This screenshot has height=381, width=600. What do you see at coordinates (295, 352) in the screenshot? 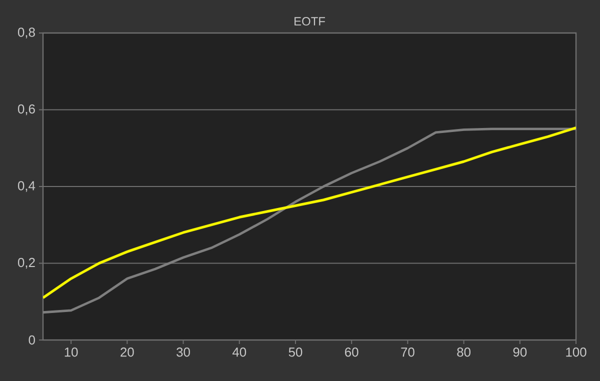
I see `x-tick-label: 50` at bounding box center [295, 352].